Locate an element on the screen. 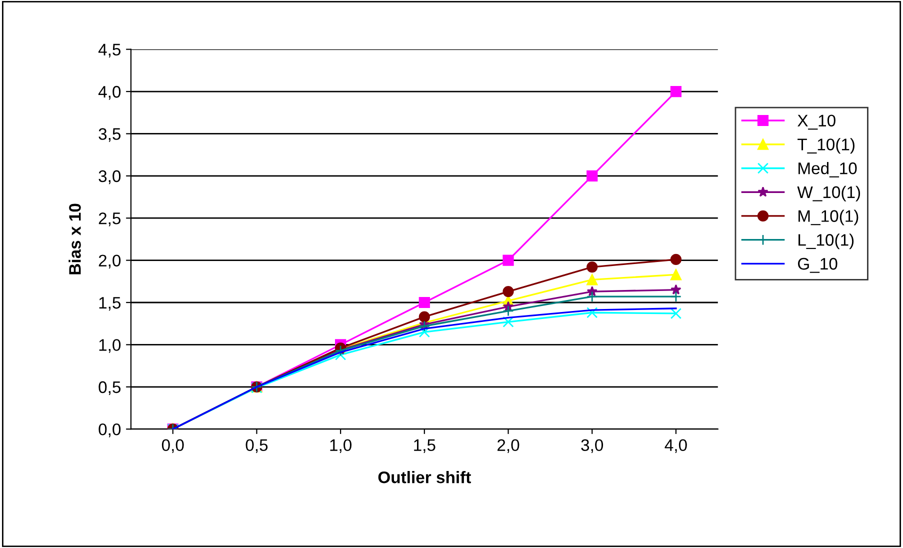 This screenshot has width=903, height=548. y-tick-label: 2,5 is located at coordinates (109, 219).